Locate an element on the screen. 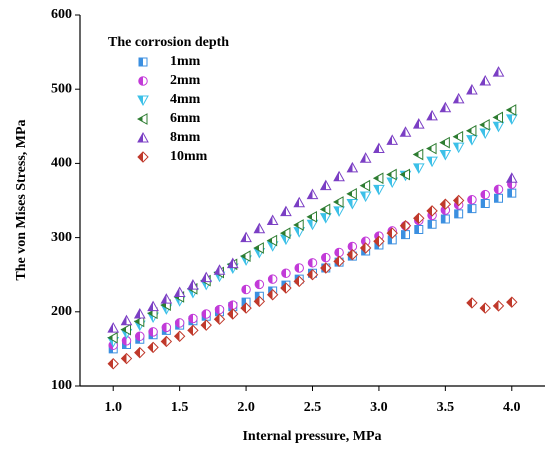  legend-label: 10mm is located at coordinates (189, 156).